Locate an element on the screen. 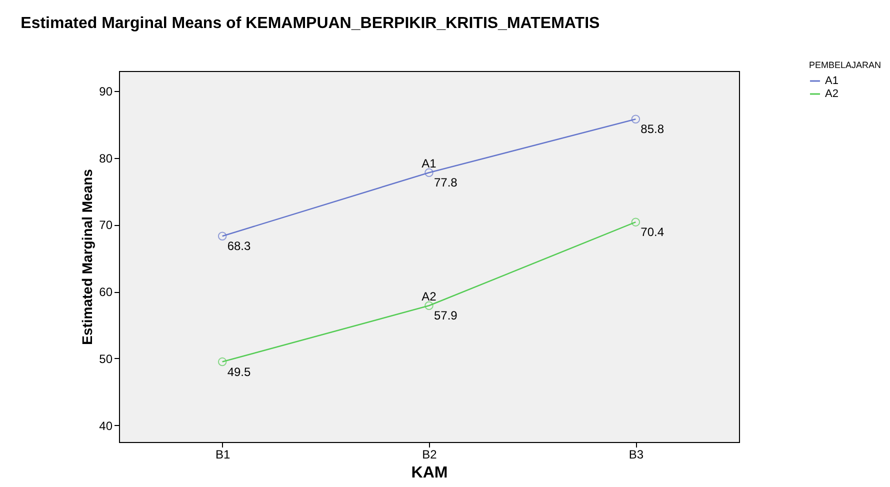 The height and width of the screenshot is (487, 890). data-label: 85.8 is located at coordinates (652, 129).